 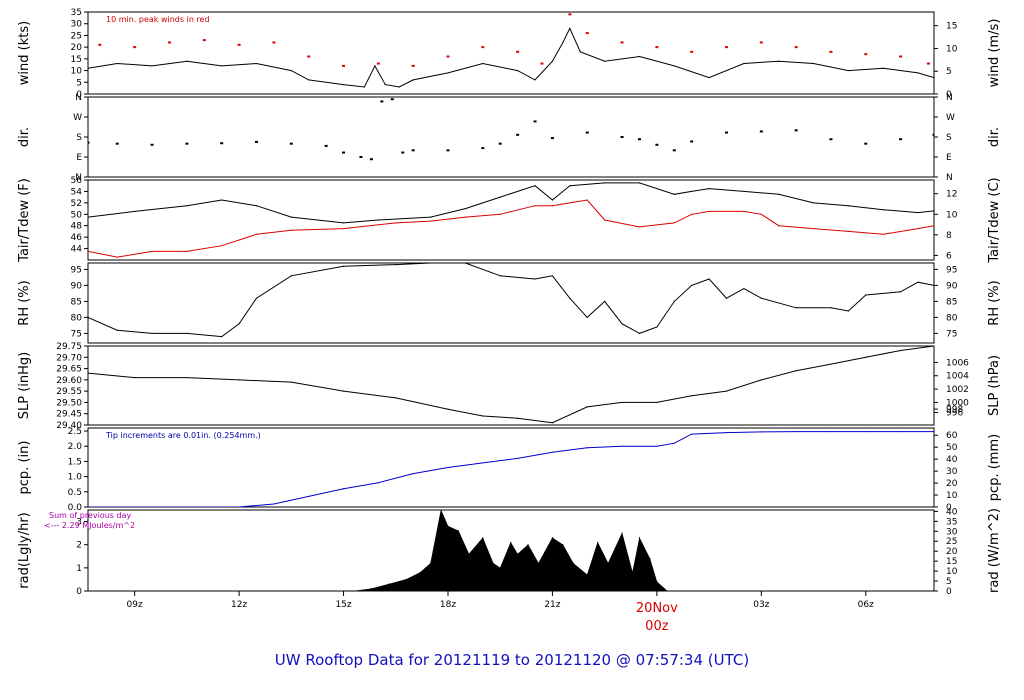 I want to click on pcp-right-tick-label: 40, so click(x=952, y=460).